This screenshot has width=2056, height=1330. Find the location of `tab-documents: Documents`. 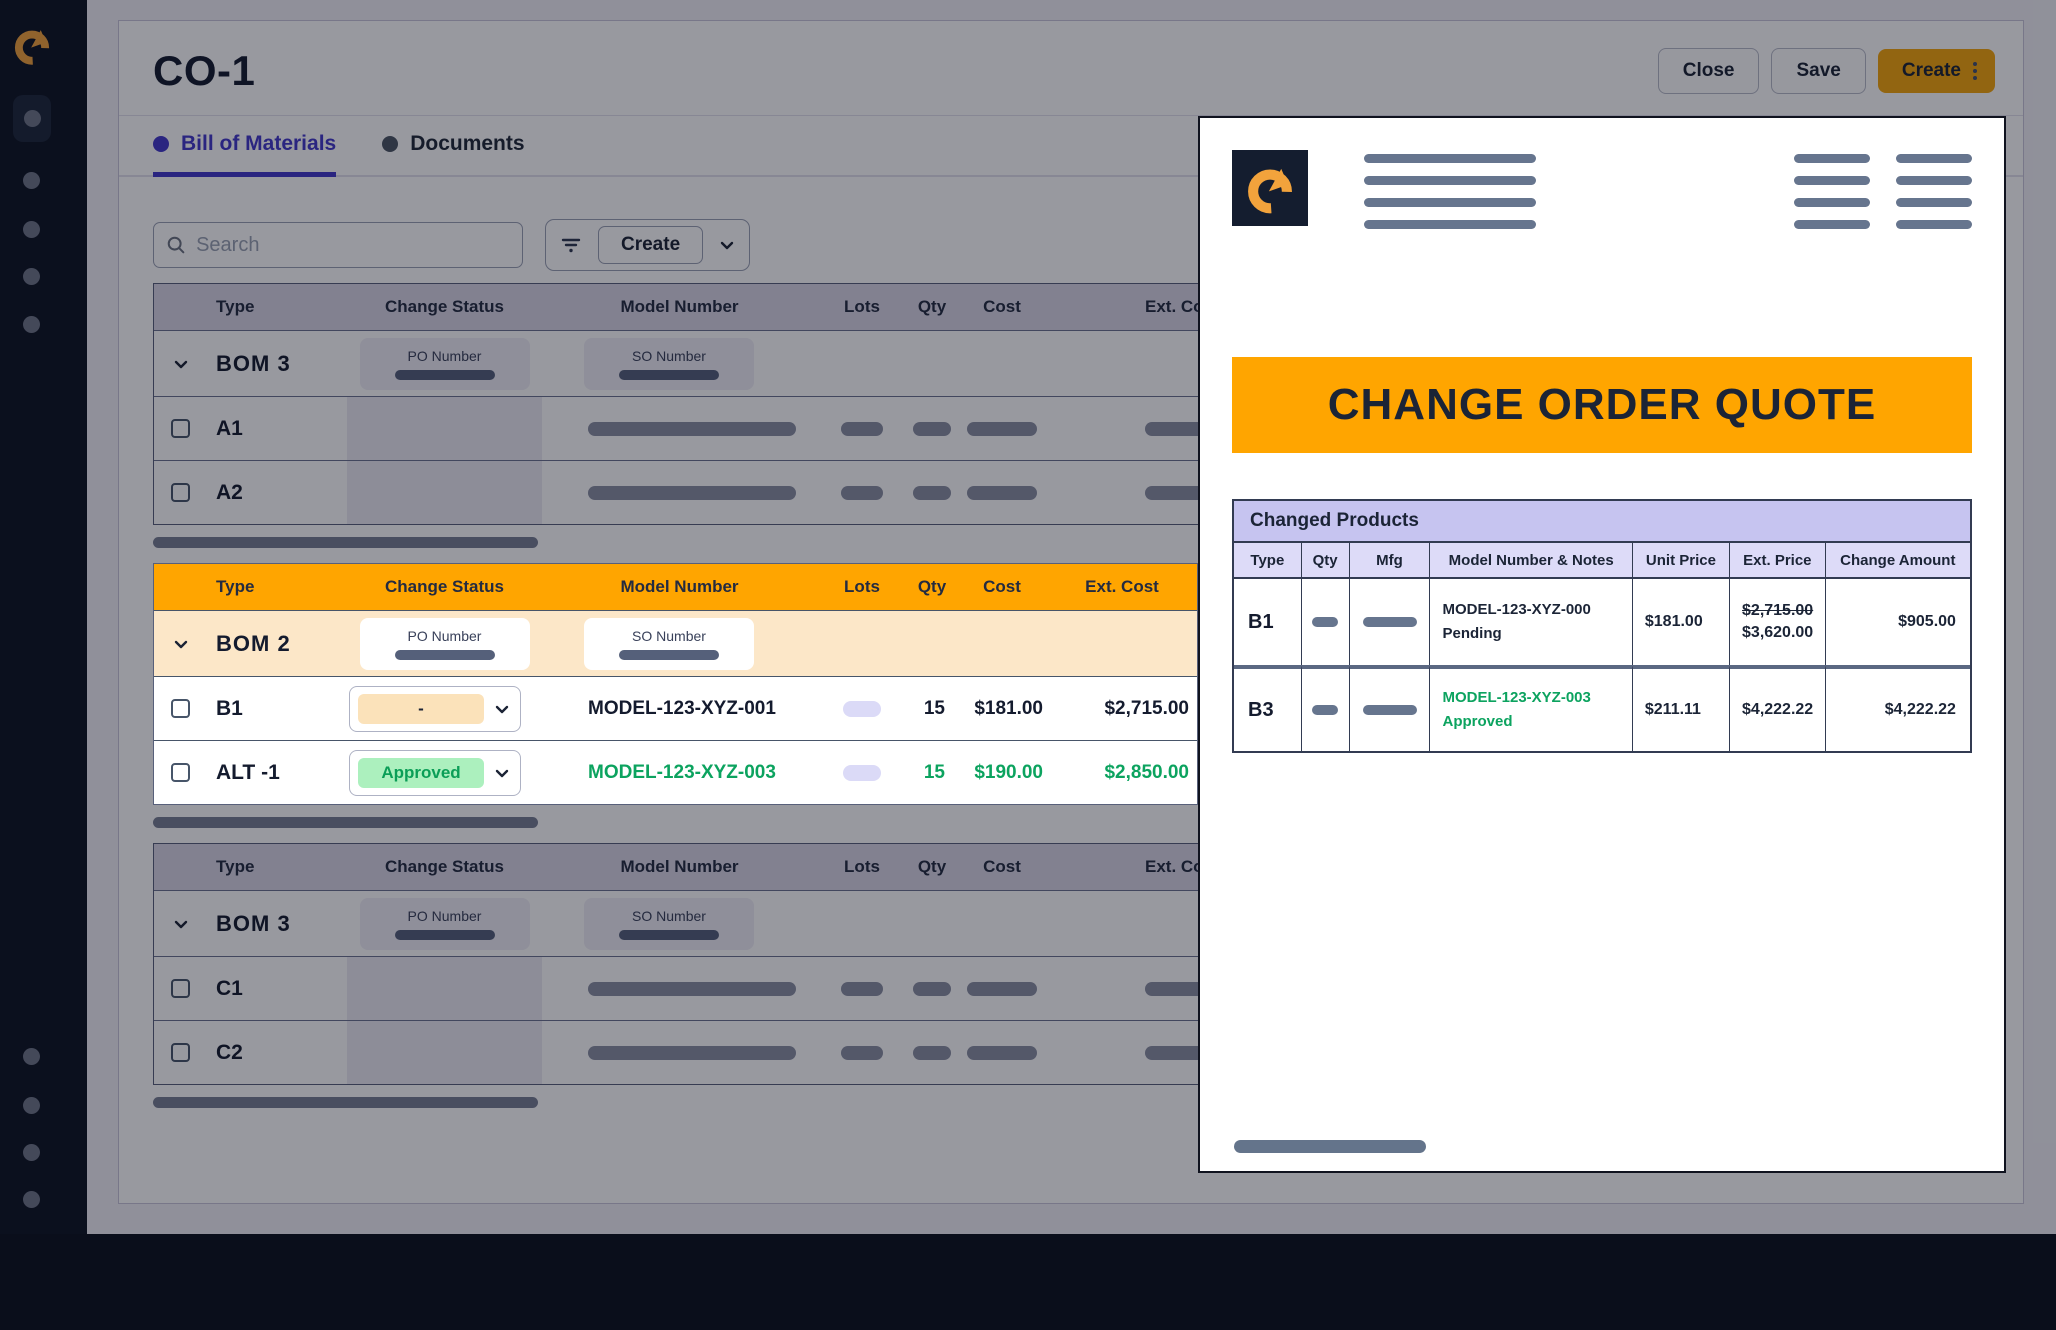

tab-documents: Documents is located at coordinates (453, 154).